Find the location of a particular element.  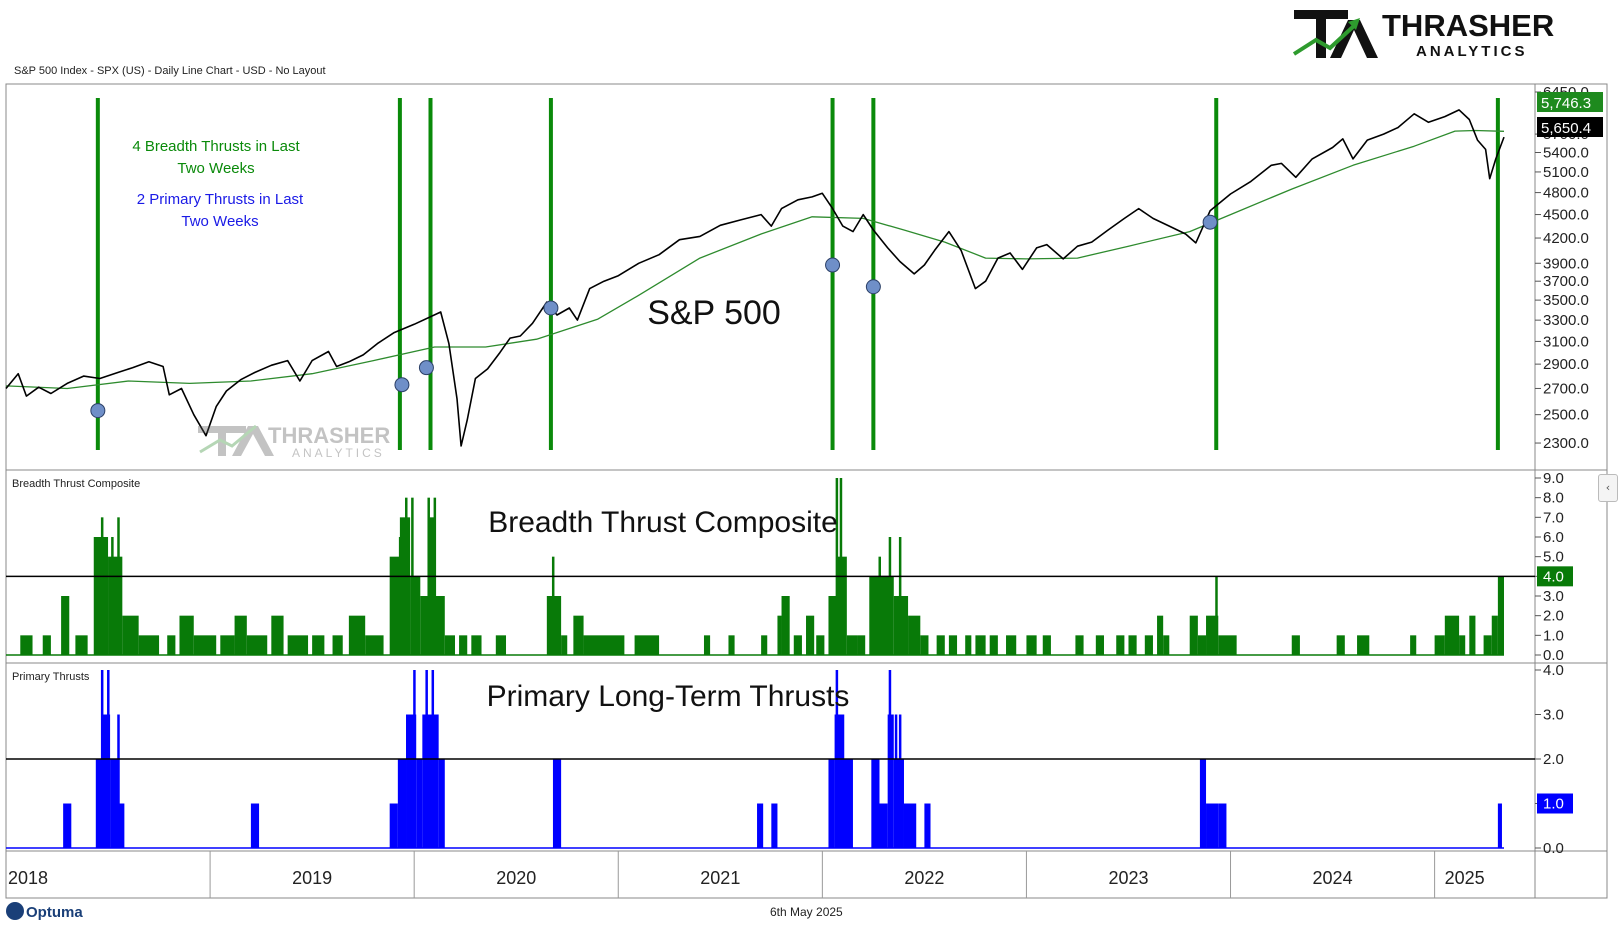

primary-tick-label-4: 0.0 is located at coordinates (1553, 848).